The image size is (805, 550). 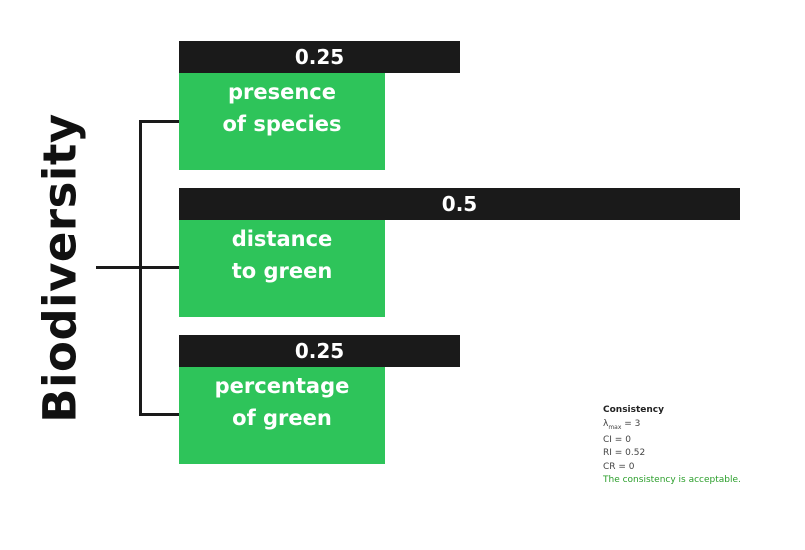 I want to click on criterion-label-line2: of green, so click(x=282, y=418).